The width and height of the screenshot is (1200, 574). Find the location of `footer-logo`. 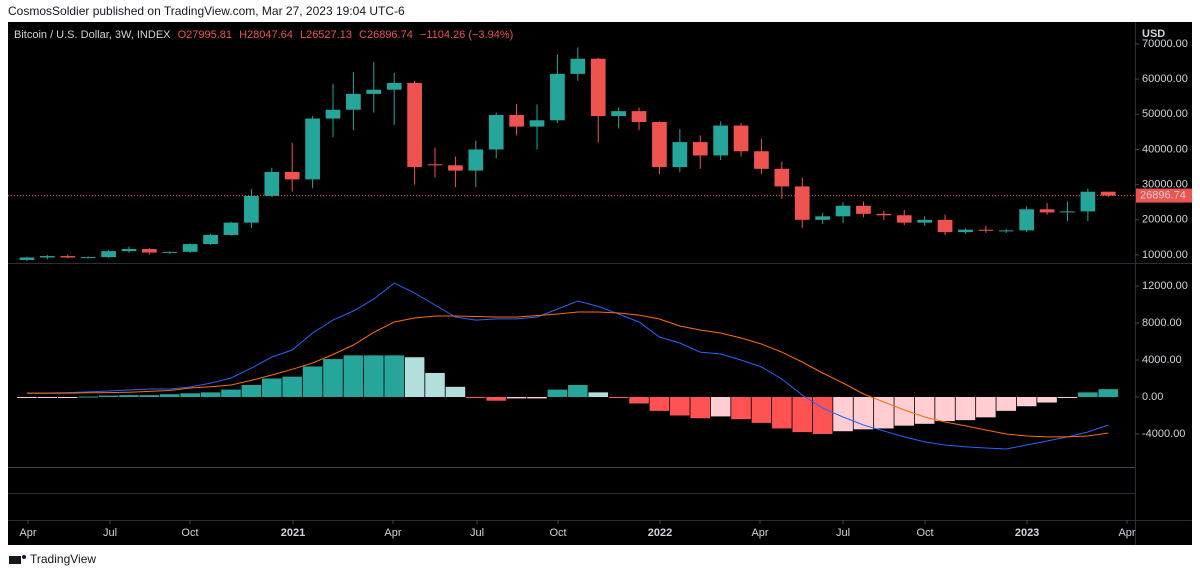

footer-logo is located at coordinates (17, 559).